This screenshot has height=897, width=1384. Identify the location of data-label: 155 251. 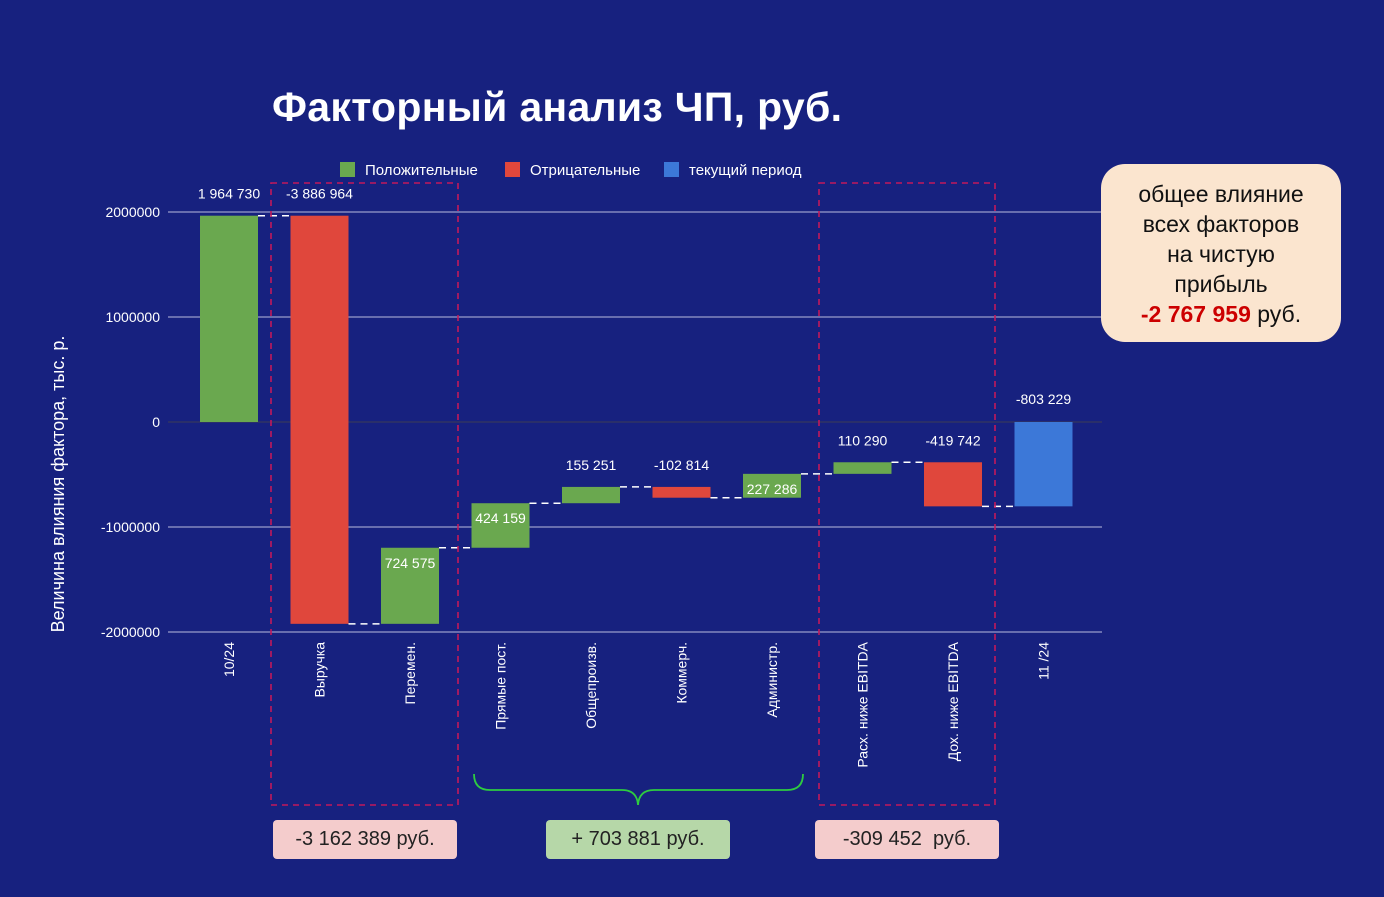
(591, 465).